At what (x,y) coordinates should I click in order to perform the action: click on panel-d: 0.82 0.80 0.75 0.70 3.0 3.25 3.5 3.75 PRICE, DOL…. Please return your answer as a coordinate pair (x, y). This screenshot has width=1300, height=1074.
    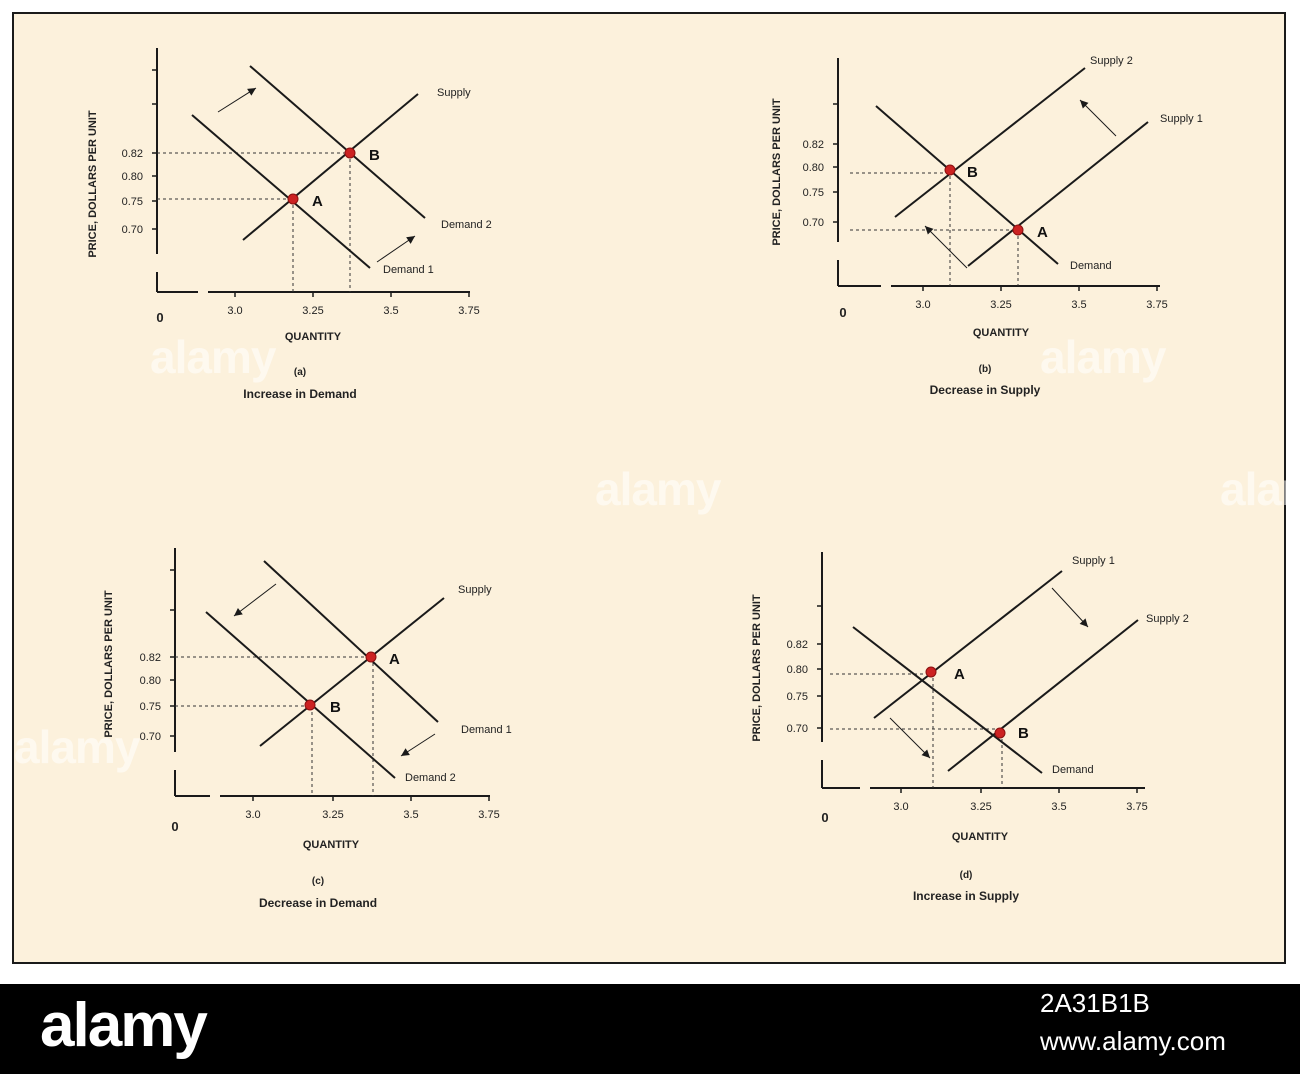
    Looking at the image, I should click on (970, 727).